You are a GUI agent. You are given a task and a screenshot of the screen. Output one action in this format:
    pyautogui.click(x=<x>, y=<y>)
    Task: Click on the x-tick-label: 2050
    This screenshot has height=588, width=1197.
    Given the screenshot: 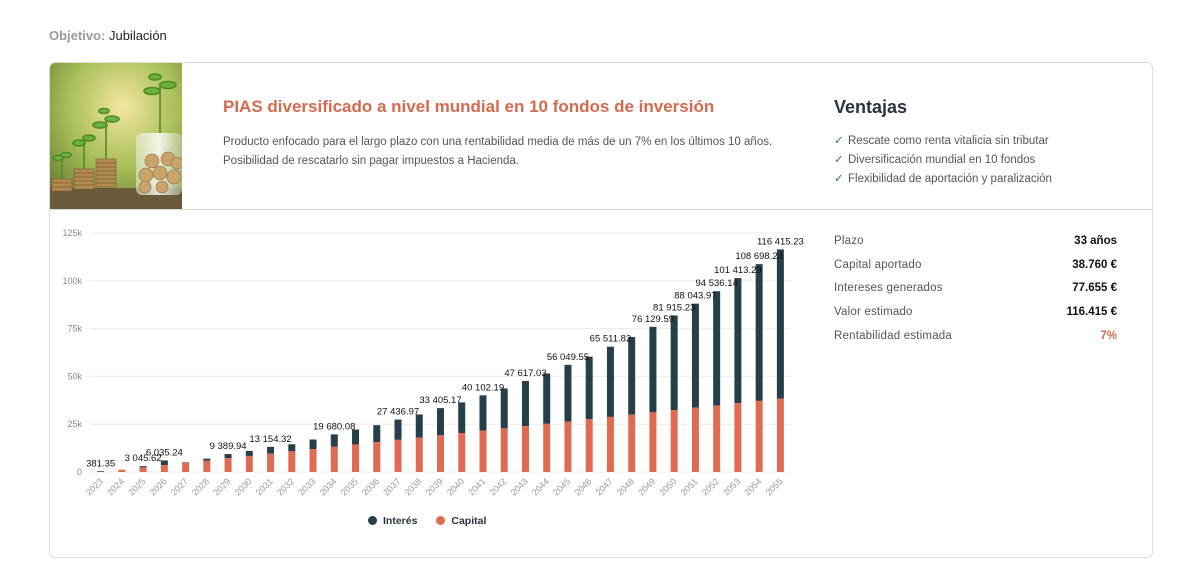 What is the action you would take?
    pyautogui.click(x=667, y=486)
    